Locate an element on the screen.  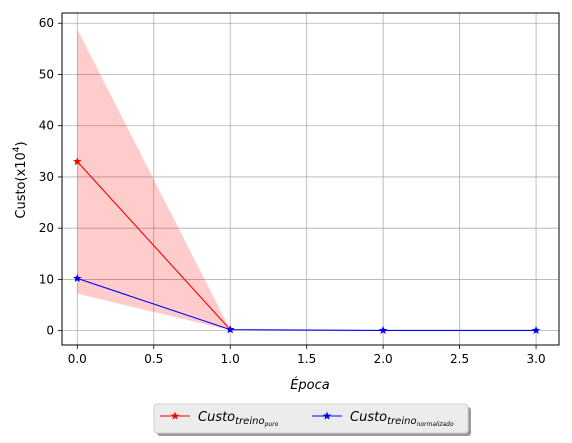
legend-entry-puro: Custotreinopuro is located at coordinates (219, 419).